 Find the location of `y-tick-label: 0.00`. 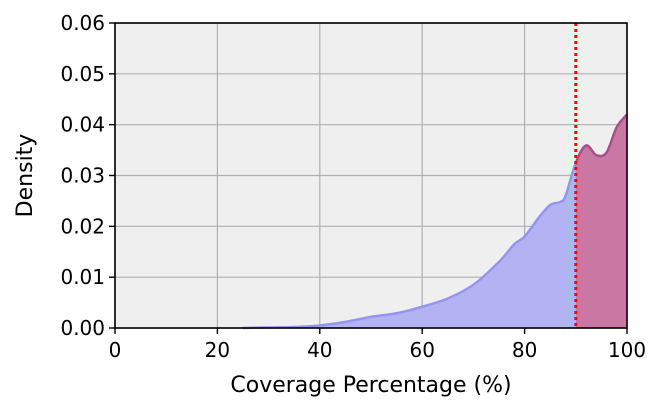

y-tick-label: 0.00 is located at coordinates (82, 328).